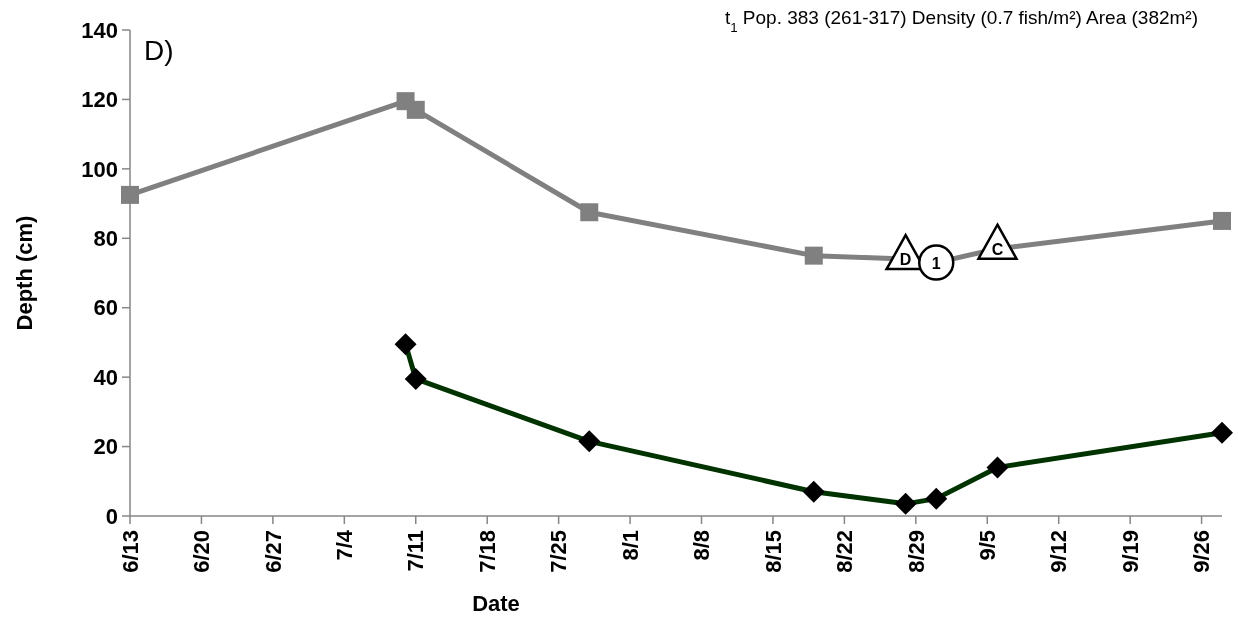 This screenshot has width=1238, height=619. Describe the element at coordinates (916, 551) in the screenshot. I see `x-tick-label: 8/29` at that location.